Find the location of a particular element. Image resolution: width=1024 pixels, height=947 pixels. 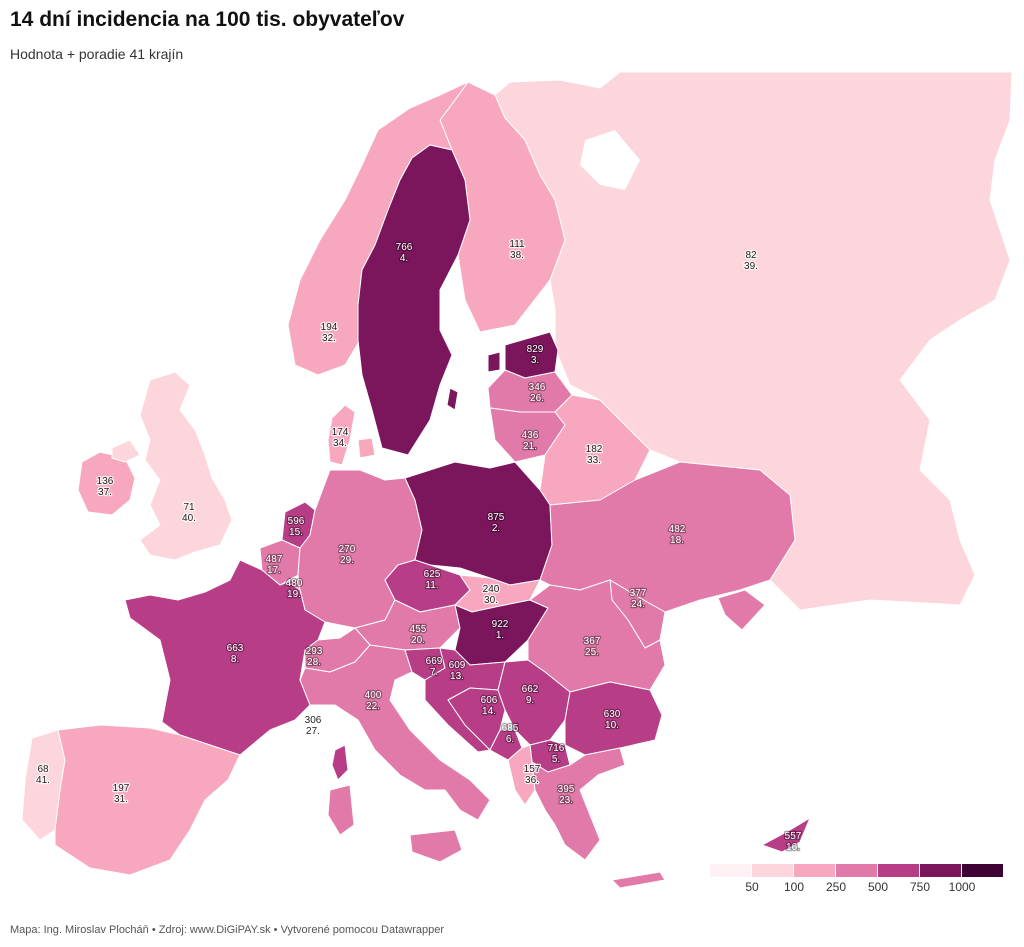

label-value: 182 is located at coordinates (594, 449).